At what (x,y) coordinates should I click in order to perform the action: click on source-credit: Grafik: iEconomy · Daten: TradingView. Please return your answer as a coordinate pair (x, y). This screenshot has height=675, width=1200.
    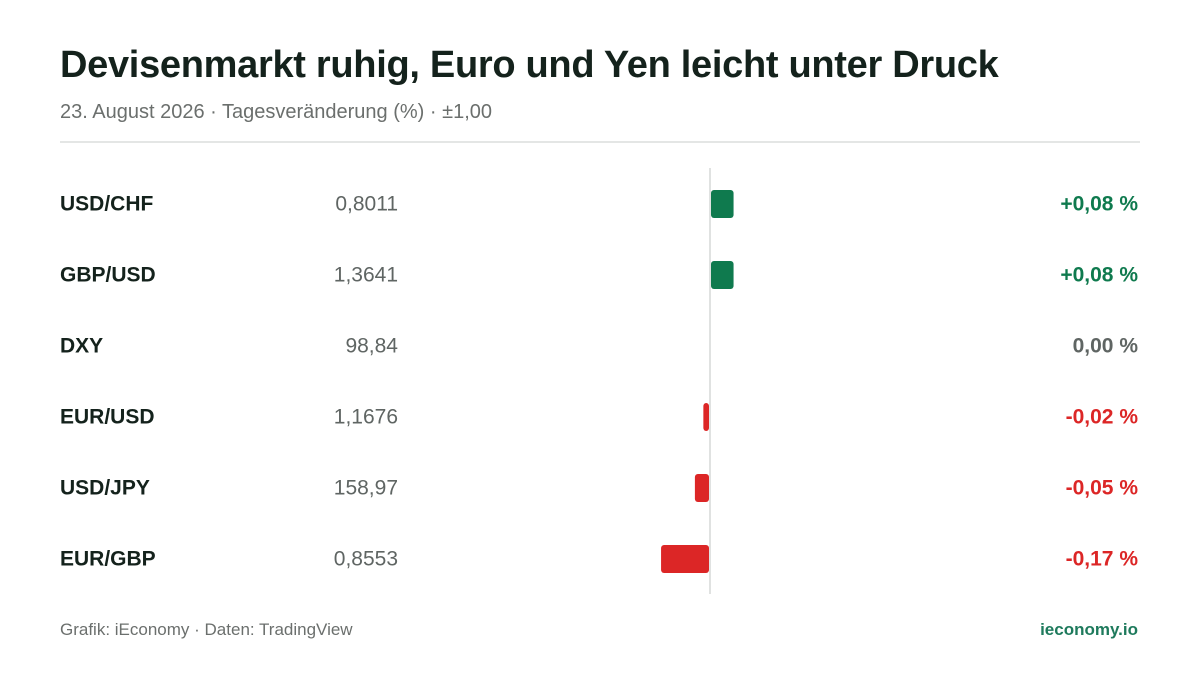
    Looking at the image, I should click on (206, 629).